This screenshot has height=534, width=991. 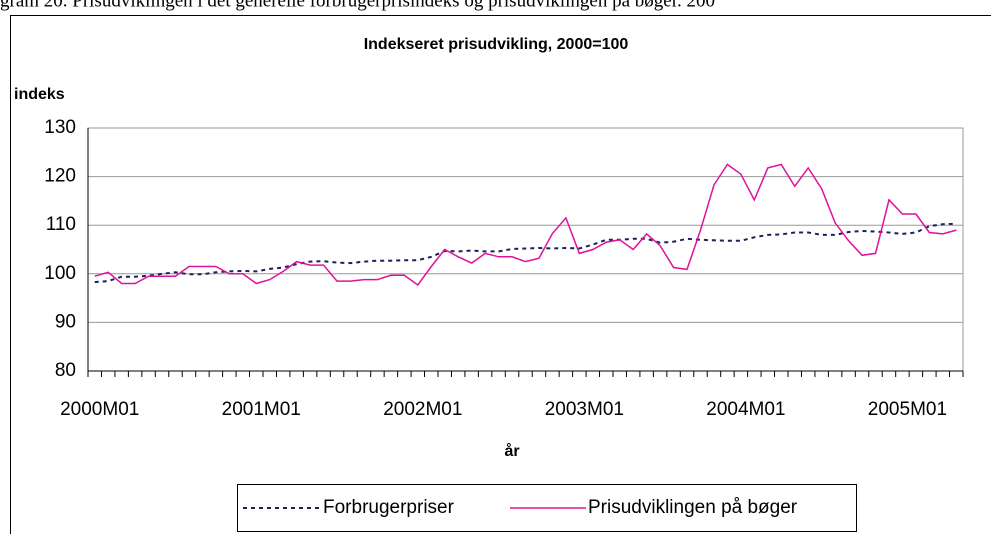 I want to click on legend-label: Prisudviklingen på bøger, so click(x=693, y=507).